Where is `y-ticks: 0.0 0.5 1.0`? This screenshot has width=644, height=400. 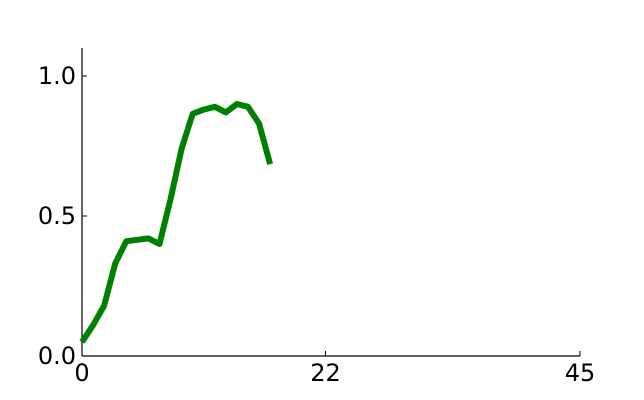
y-ticks: 0.0 0.5 1.0 is located at coordinates (62, 216).